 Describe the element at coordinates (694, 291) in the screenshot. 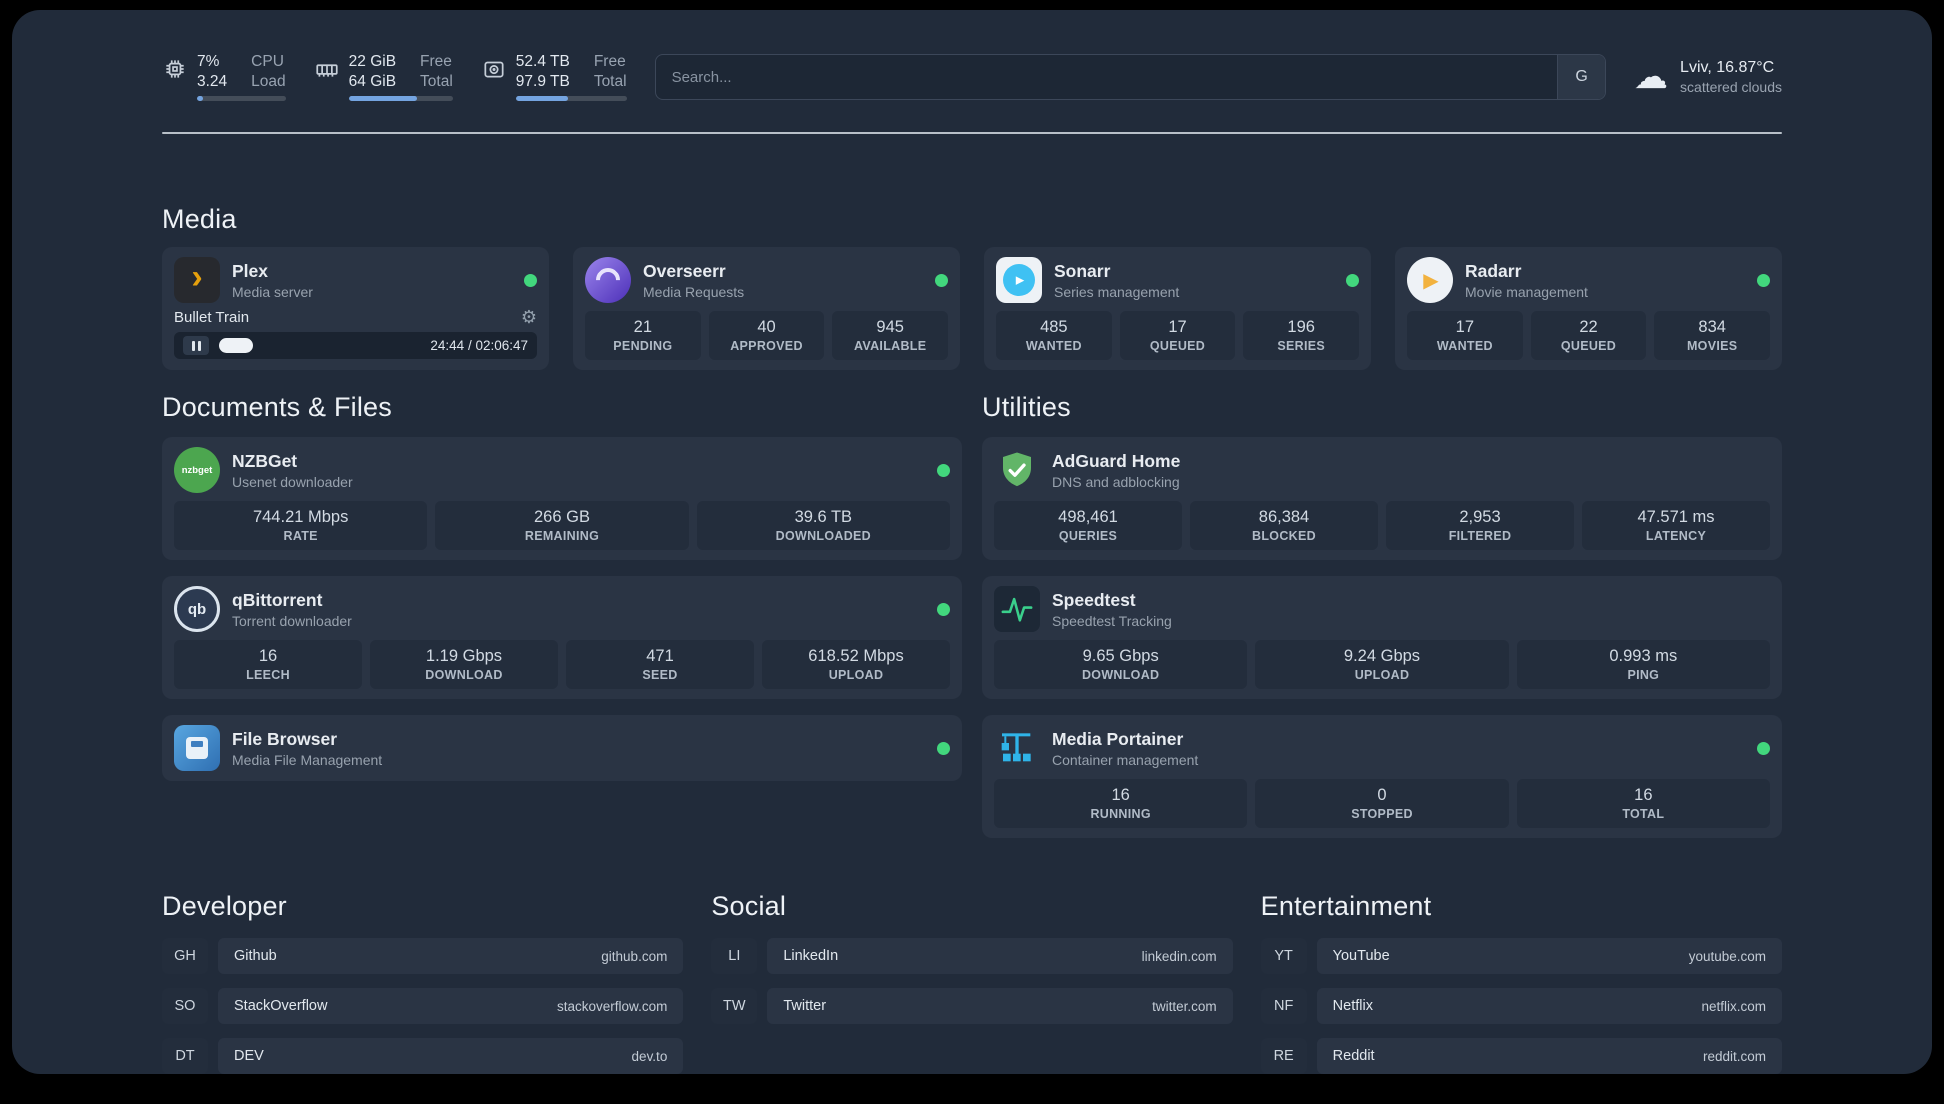

I see `service-subtitle: Media Requests` at that location.